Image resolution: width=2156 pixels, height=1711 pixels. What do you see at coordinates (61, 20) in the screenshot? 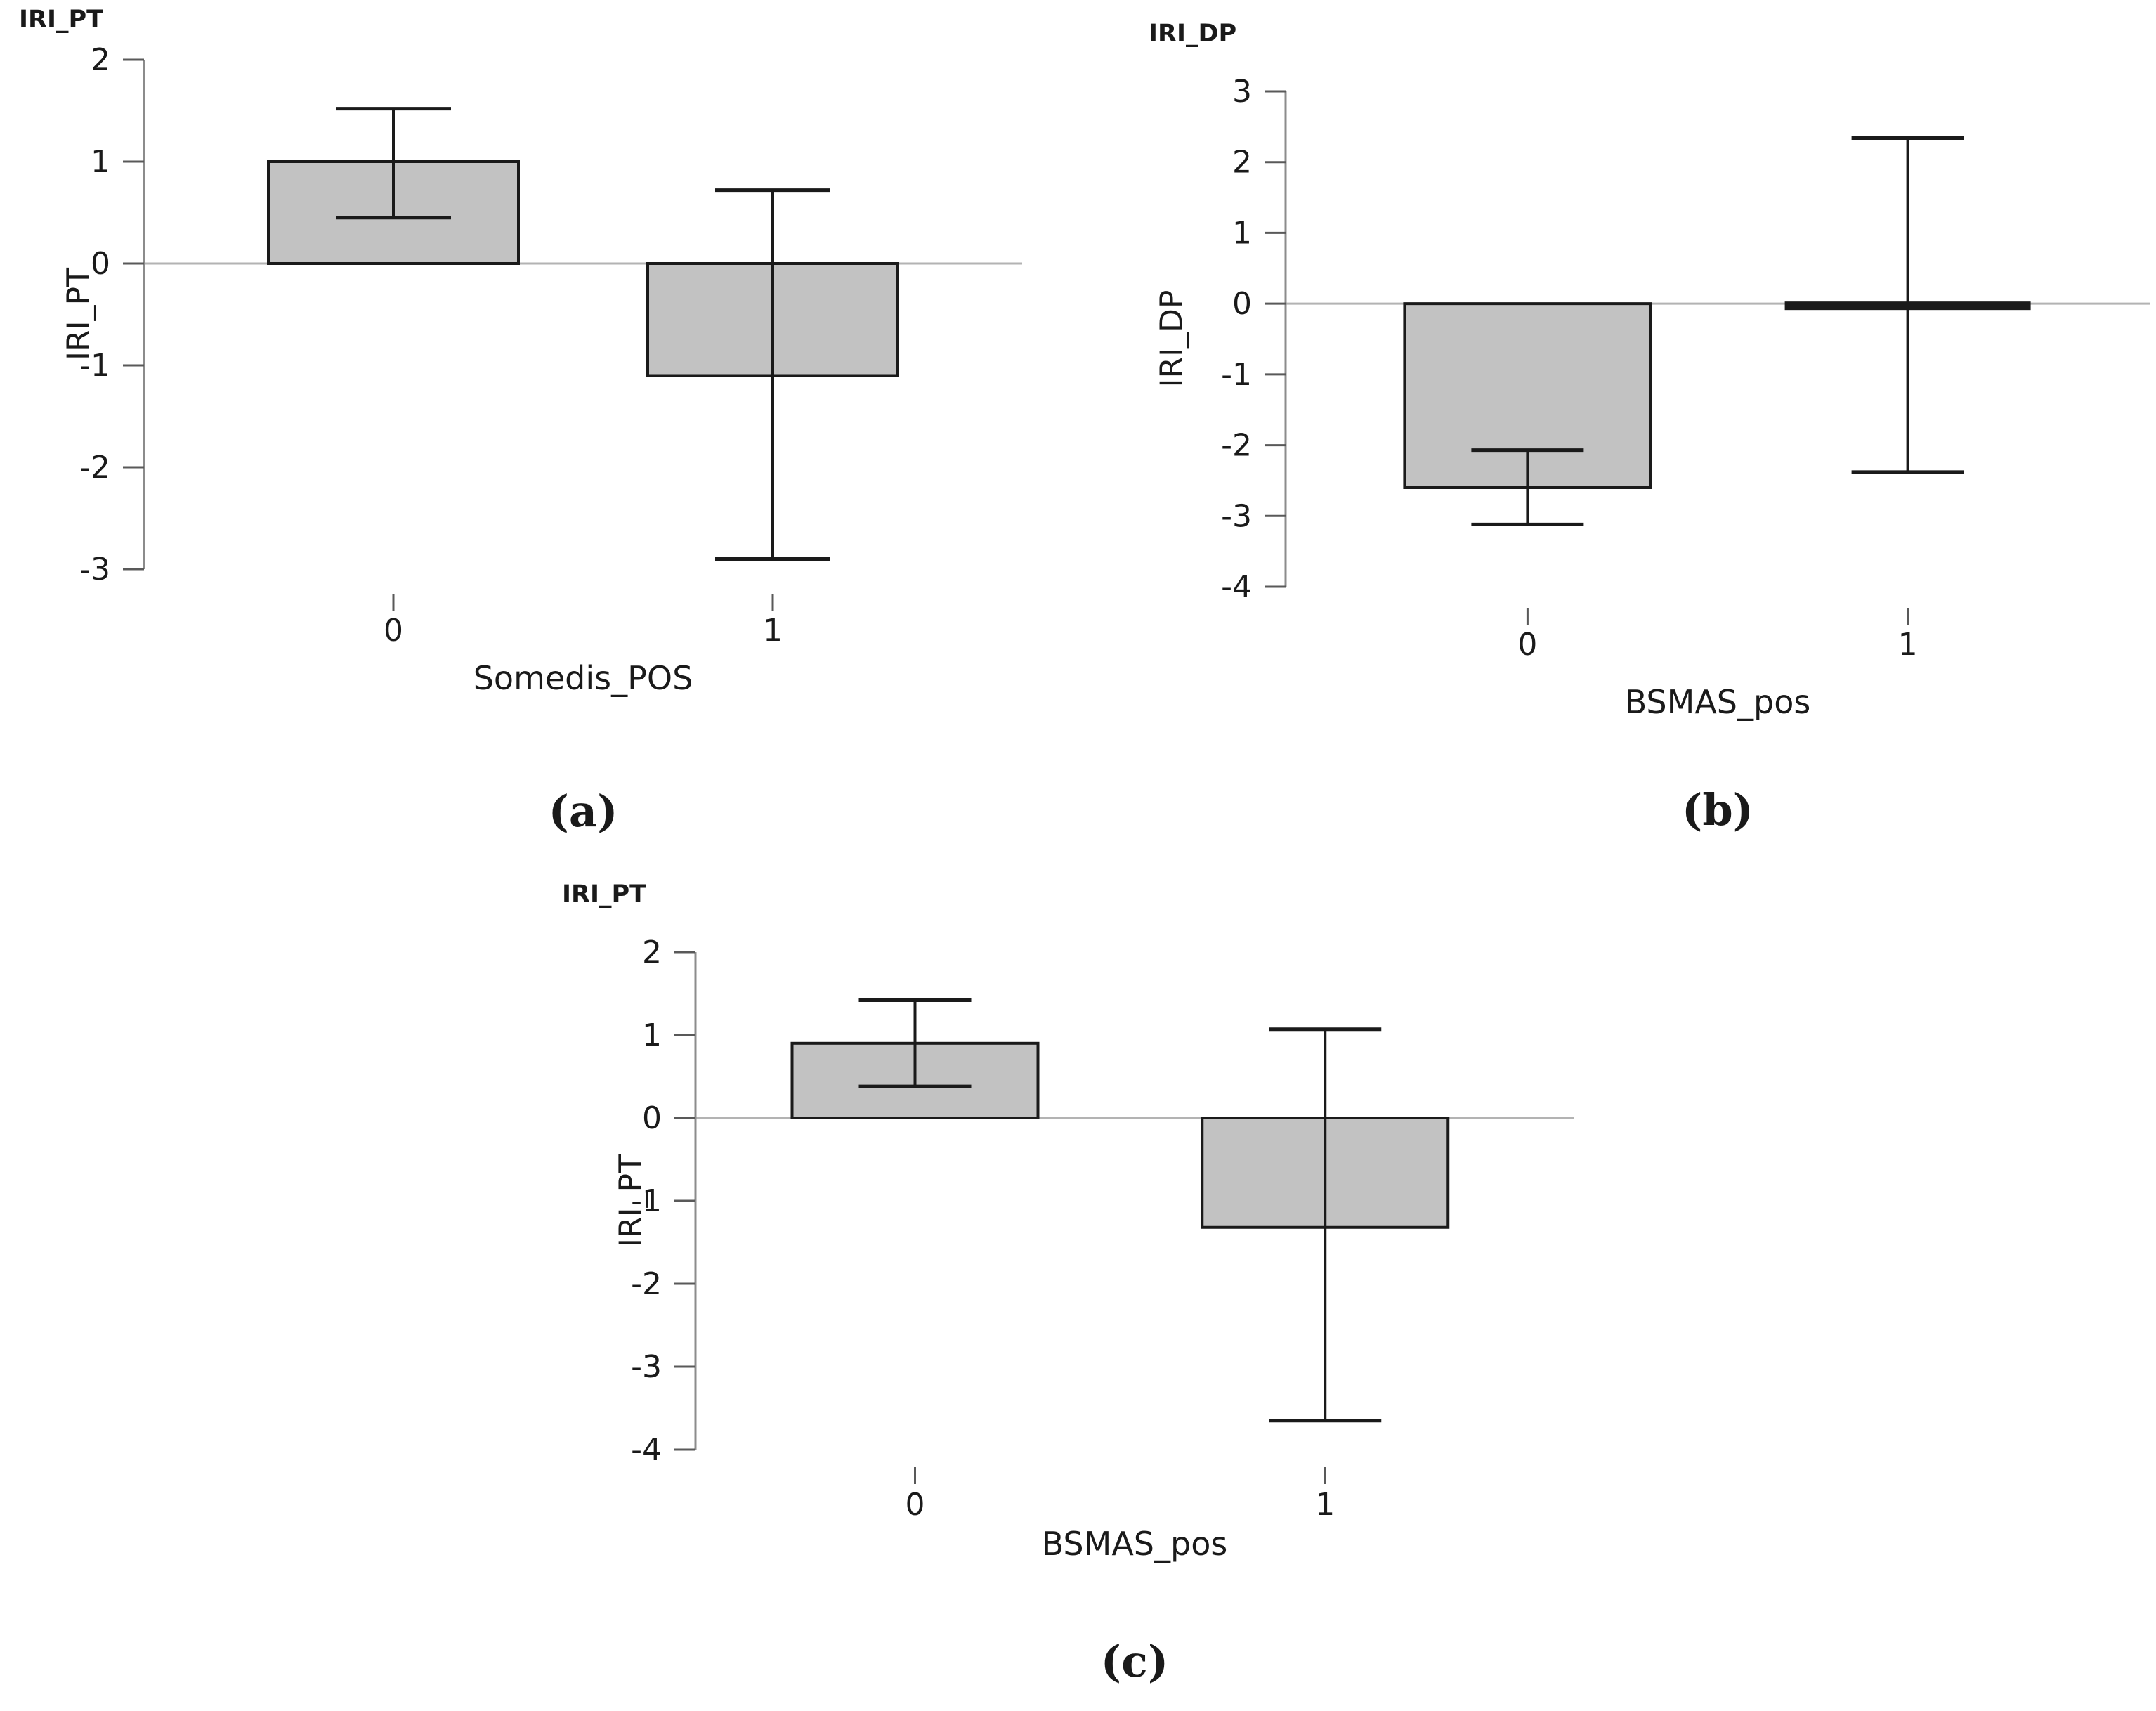
I see `chart-a-title: IRI_PT` at bounding box center [61, 20].